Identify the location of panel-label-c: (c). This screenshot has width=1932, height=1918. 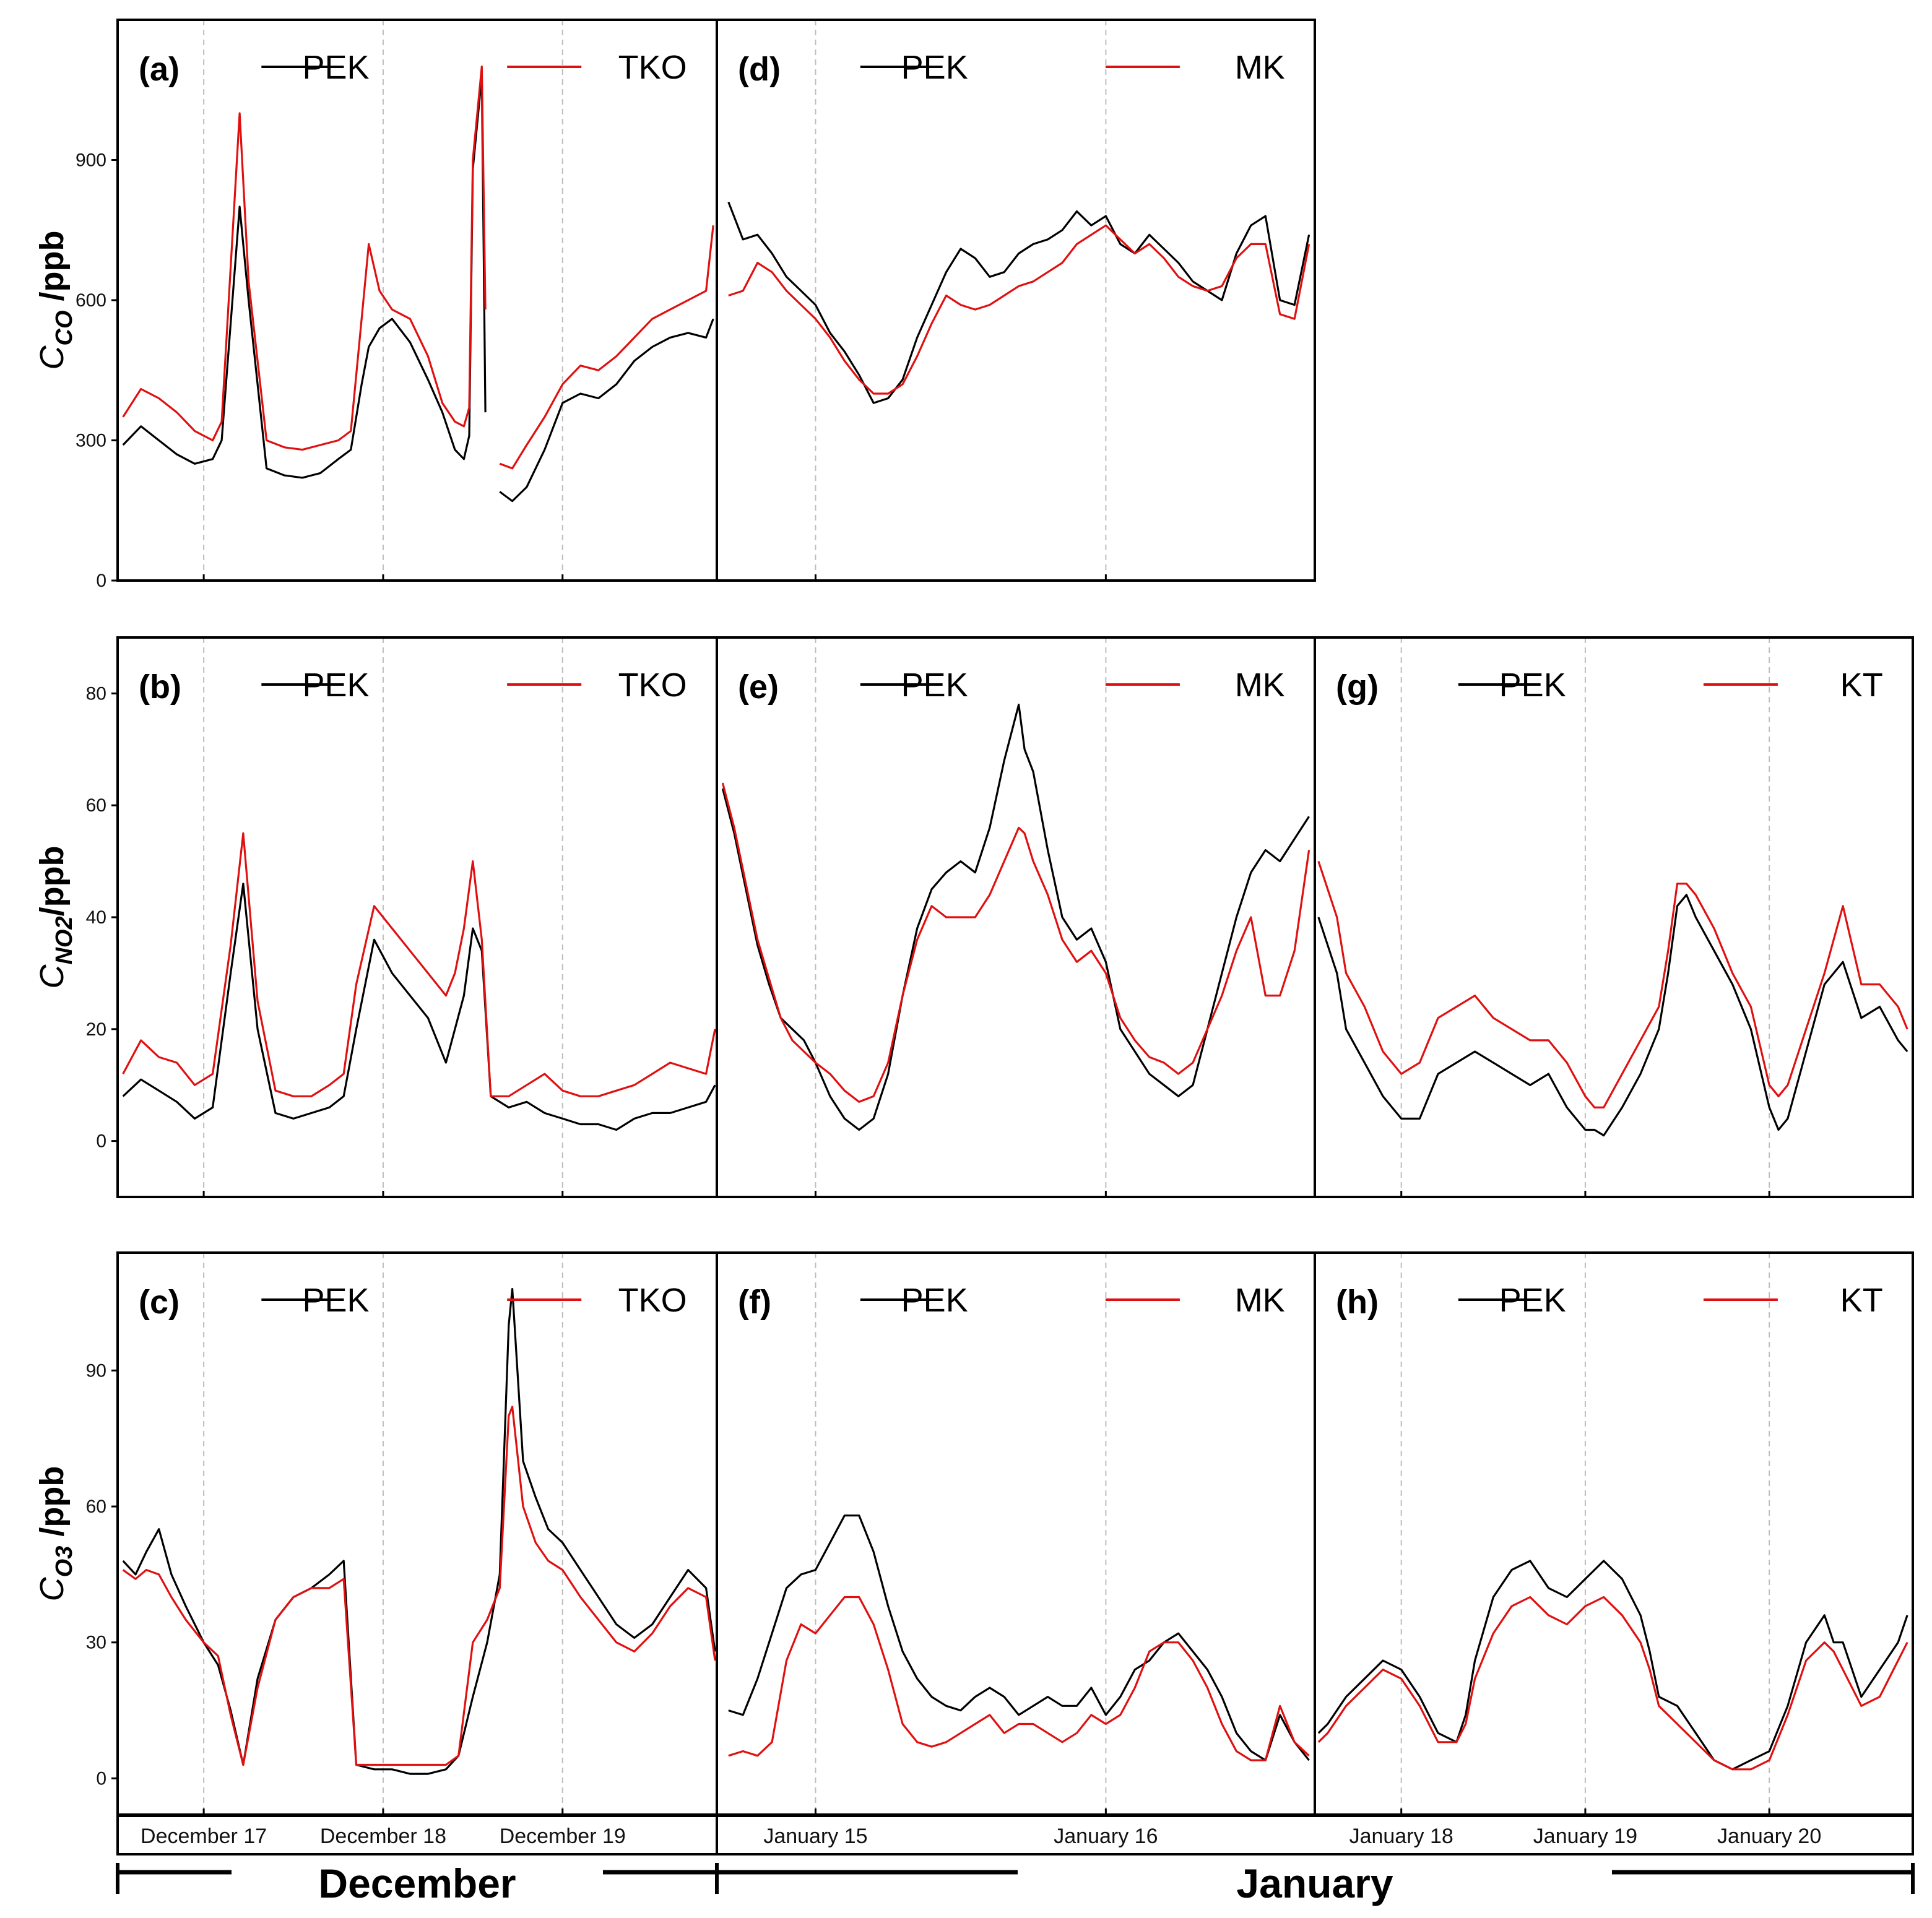
(159, 1302).